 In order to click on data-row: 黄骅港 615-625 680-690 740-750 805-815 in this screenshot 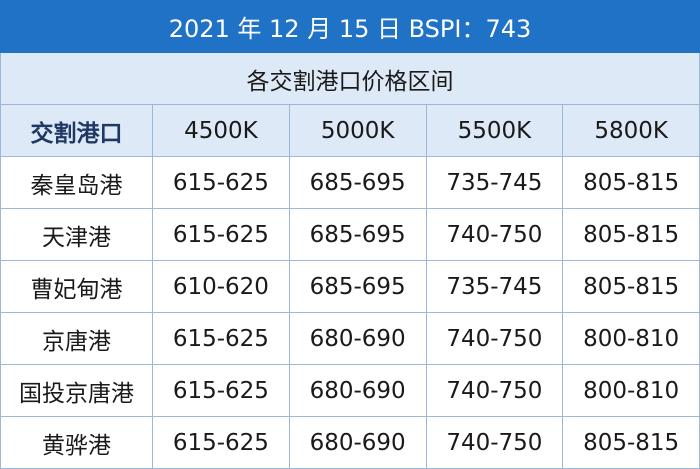, I will do `click(350, 442)`.